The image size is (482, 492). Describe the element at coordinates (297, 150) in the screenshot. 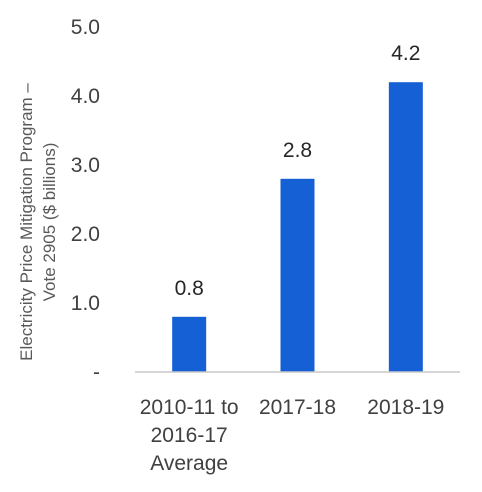

I see `data-label: 2.8` at that location.